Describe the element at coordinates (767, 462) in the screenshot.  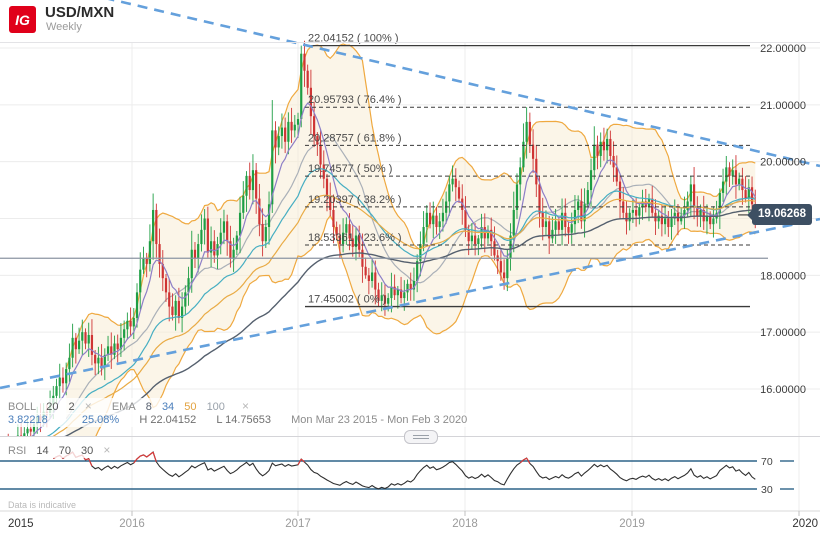
I see `svg-text: 70` at that location.